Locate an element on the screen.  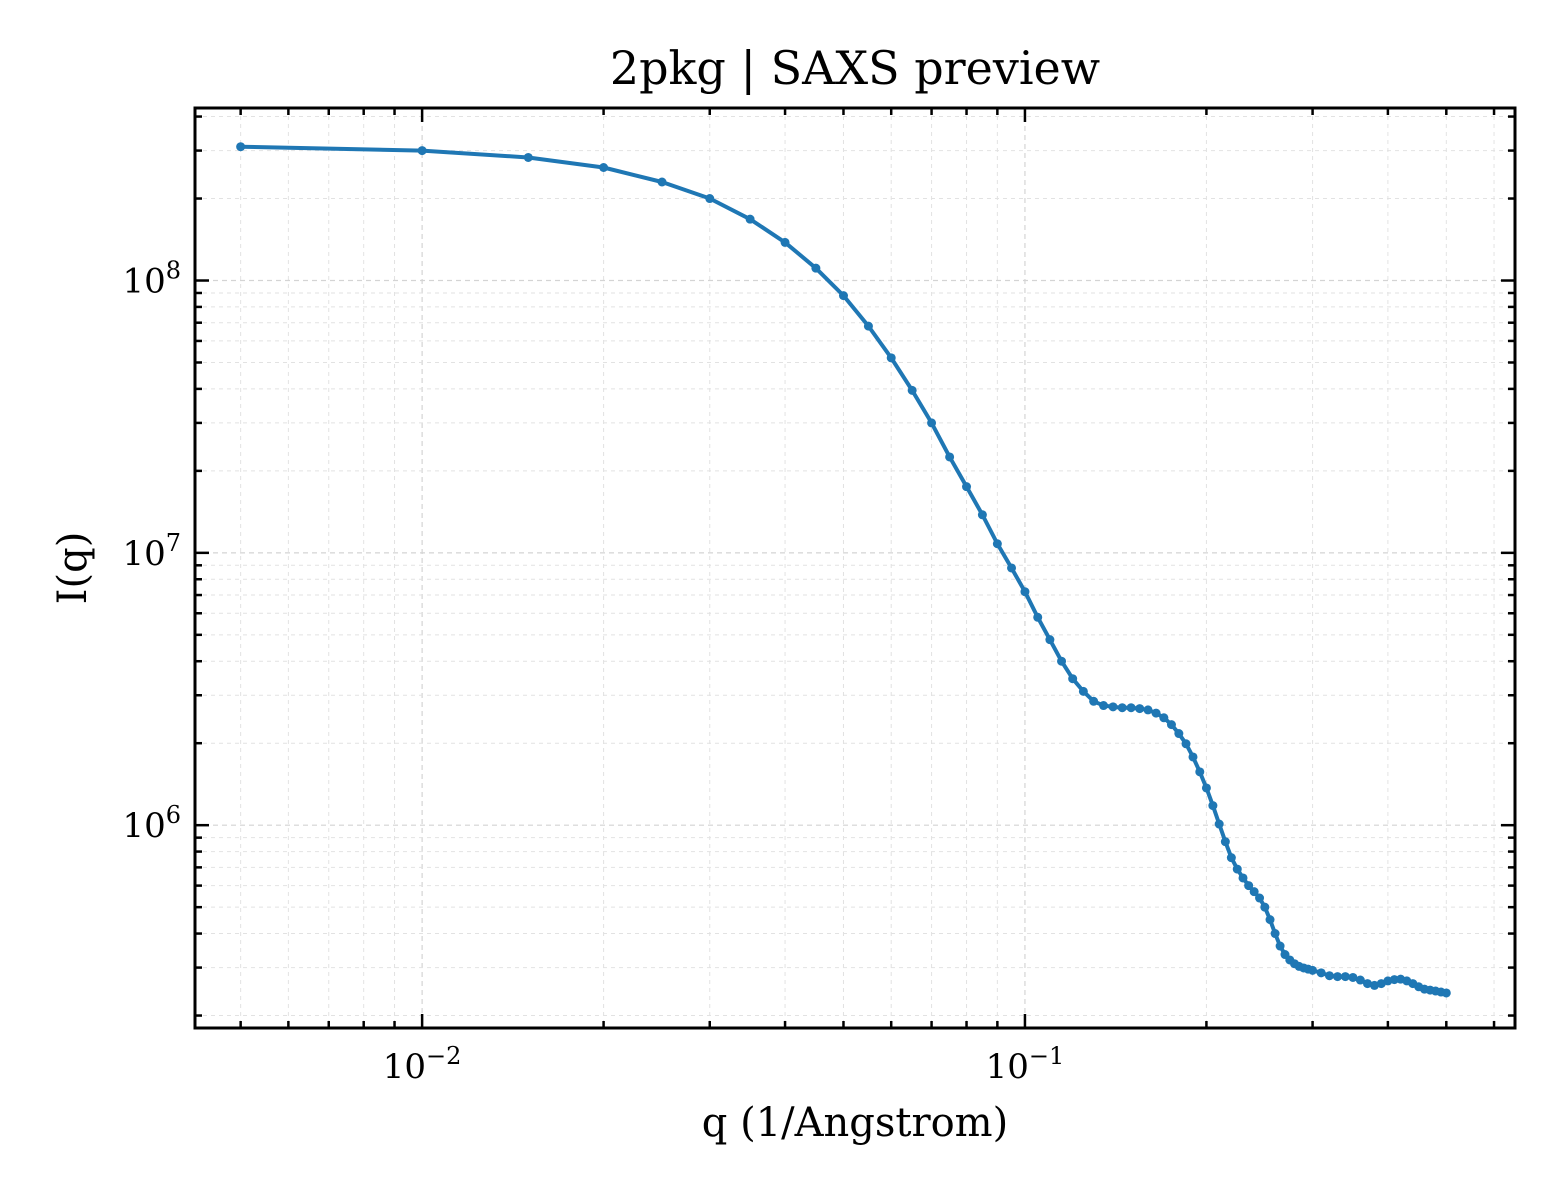
chart-title: 2pkg | SAXS preview is located at coordinates (855, 68).